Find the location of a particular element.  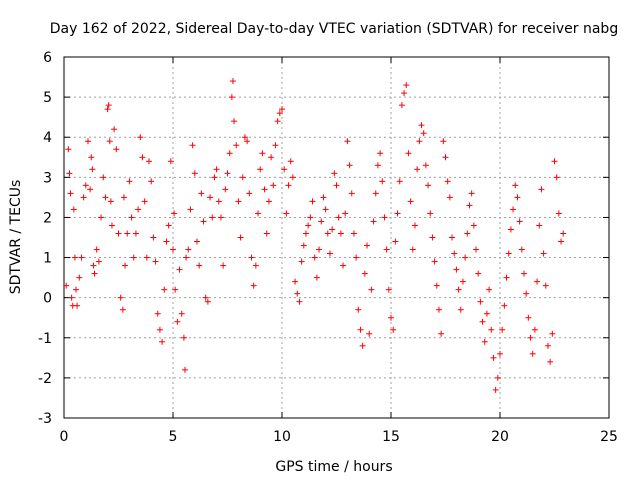

y-tick-label: -3 is located at coordinates (45, 419).